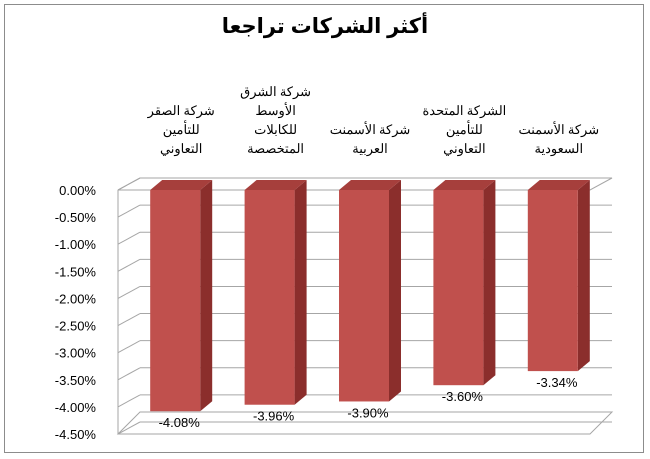 The height and width of the screenshot is (459, 650). Describe the element at coordinates (275, 92) in the screenshot. I see `category-label: شركة الشرق` at that location.